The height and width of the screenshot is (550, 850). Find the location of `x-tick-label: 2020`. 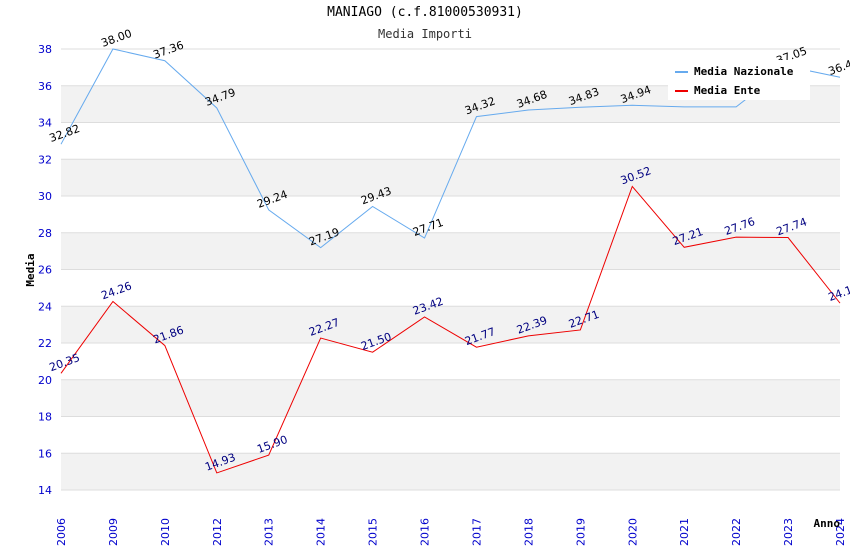

x-tick-label: 2020 is located at coordinates (632, 532).